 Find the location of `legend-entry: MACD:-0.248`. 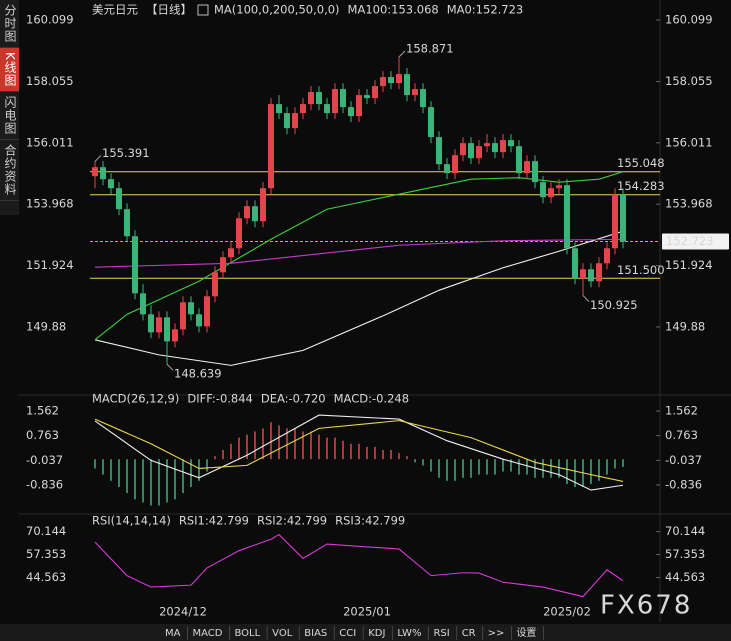

legend-entry: MACD:-0.248 is located at coordinates (371, 399).